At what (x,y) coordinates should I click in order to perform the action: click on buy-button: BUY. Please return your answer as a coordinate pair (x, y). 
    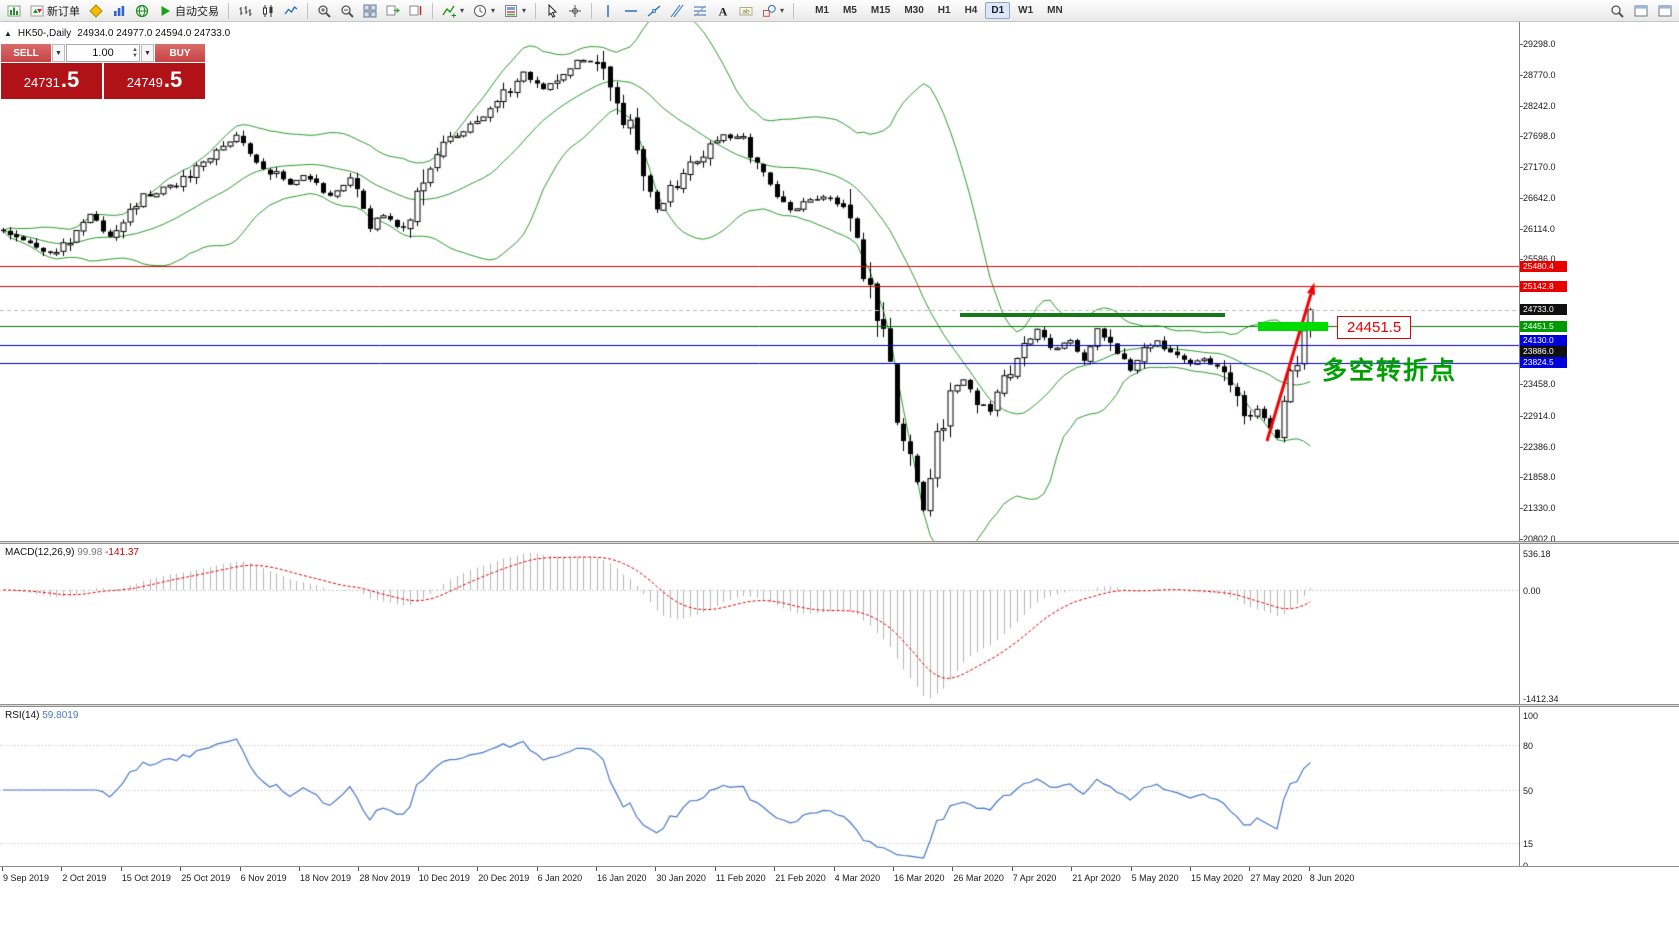
    Looking at the image, I should click on (180, 53).